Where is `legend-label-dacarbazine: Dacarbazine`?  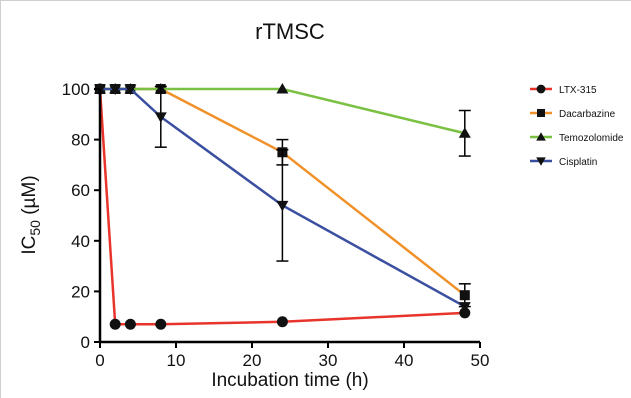
legend-label-dacarbazine: Dacarbazine is located at coordinates (587, 114).